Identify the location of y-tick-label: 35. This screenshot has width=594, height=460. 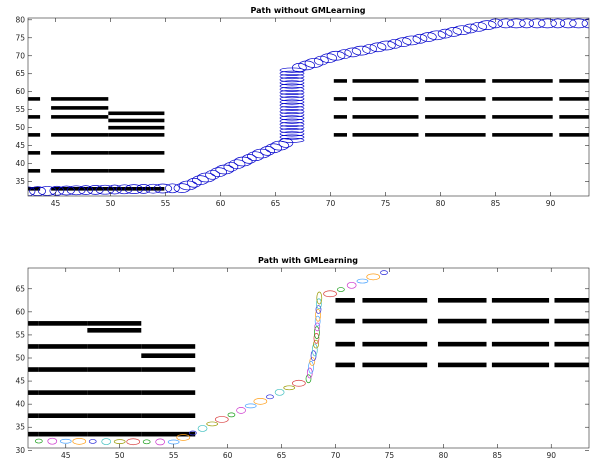
(20, 427).